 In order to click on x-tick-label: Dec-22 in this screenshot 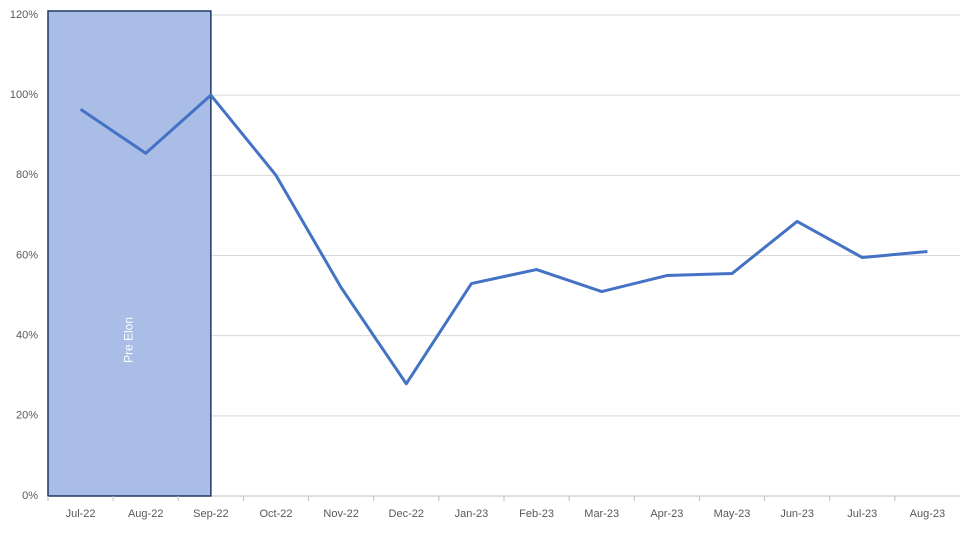, I will do `click(406, 514)`.